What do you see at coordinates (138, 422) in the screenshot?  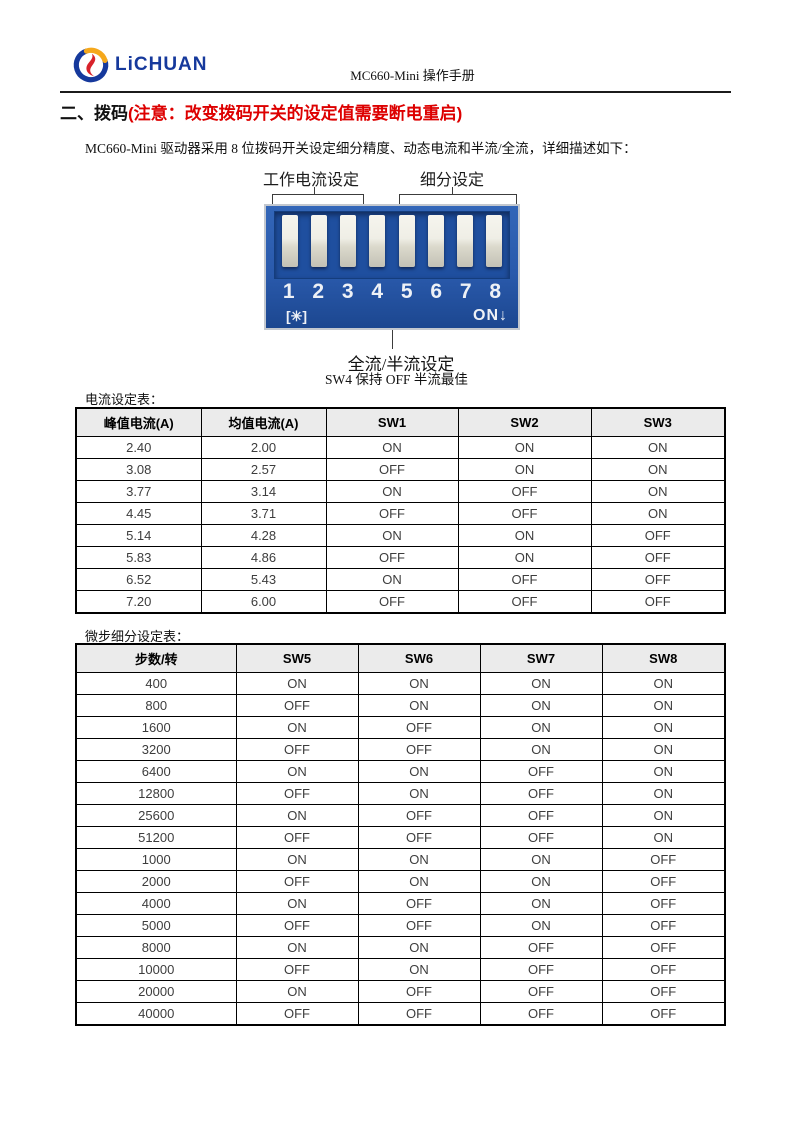 I see `column-header: 峰值电流(A)` at bounding box center [138, 422].